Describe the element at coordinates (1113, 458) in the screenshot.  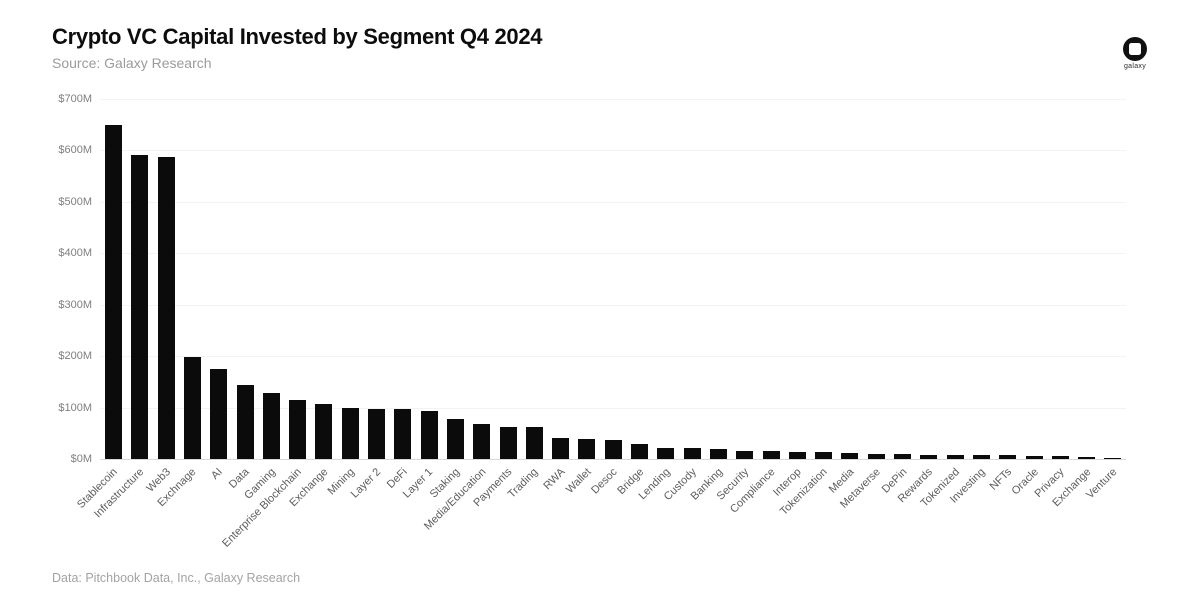
I see `bar-venture` at that location.